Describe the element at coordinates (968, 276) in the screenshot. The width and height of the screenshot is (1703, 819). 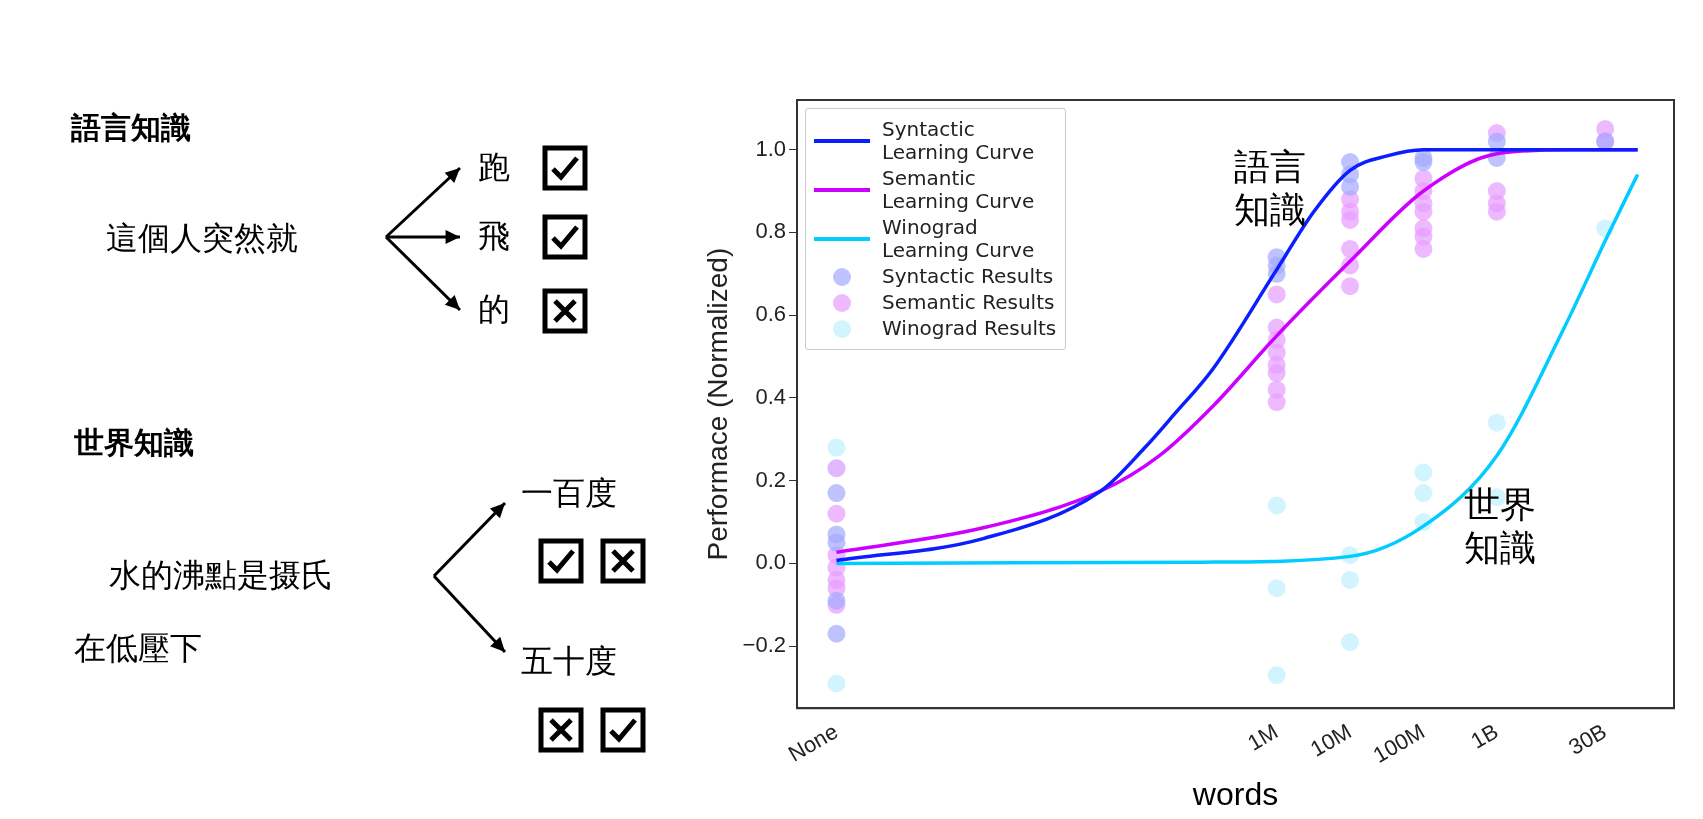
I see `legend-label: Syntactic Results` at that location.